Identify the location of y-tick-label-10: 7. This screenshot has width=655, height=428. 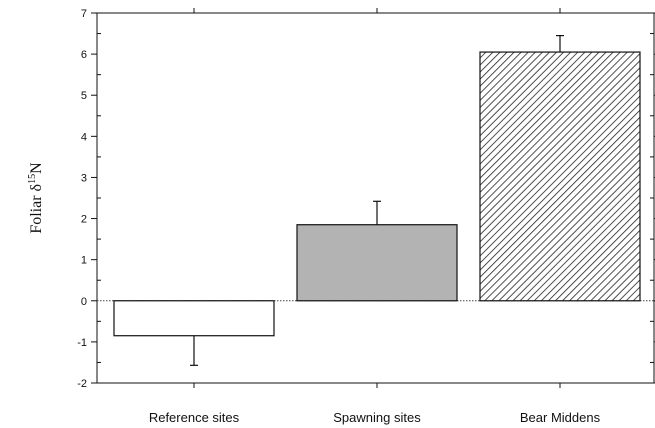
(84, 14).